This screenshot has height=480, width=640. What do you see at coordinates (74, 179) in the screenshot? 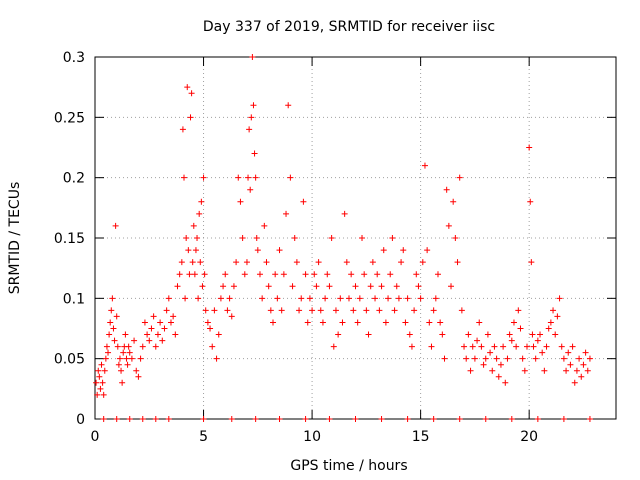
I see `y-tick-label: 0.2` at bounding box center [74, 179].